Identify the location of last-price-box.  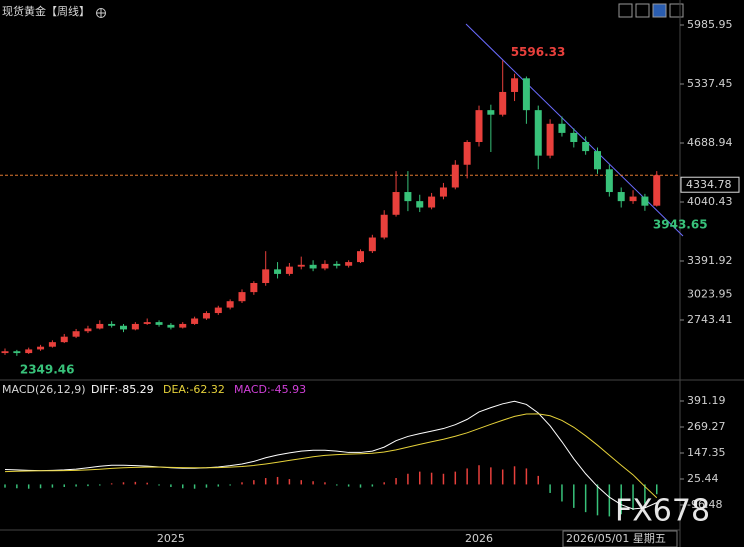
(710, 184).